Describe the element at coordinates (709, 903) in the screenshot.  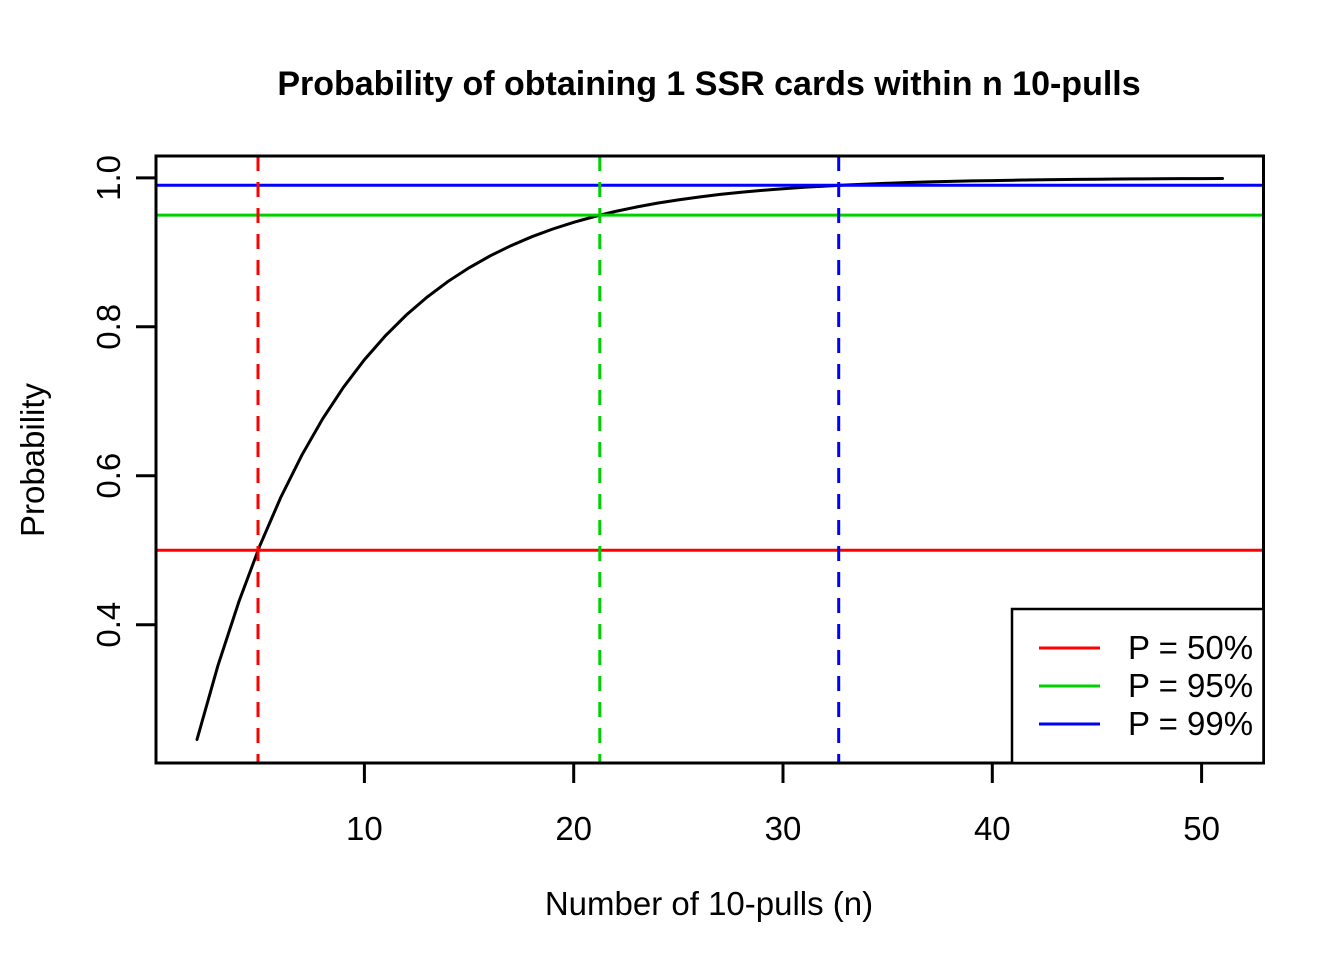
I see `x-axis-label: Number of 10-pulls (n)` at that location.